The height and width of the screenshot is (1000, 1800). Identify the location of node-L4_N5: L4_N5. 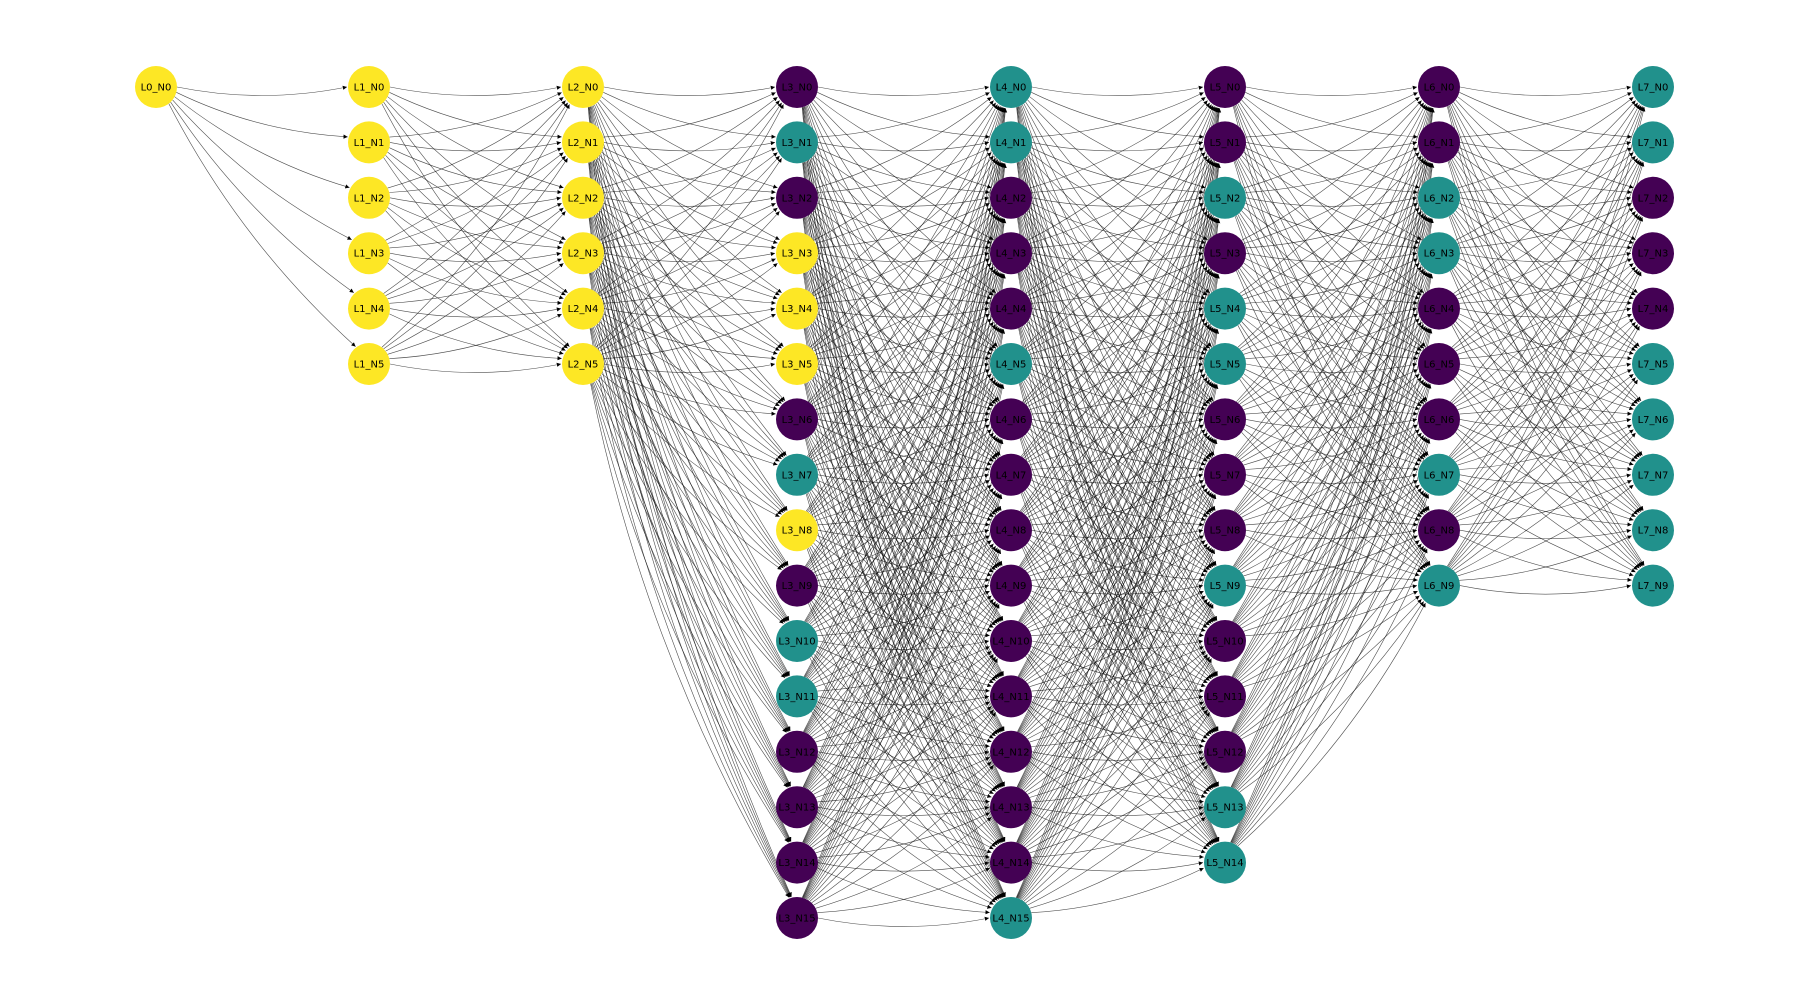
(1011, 364).